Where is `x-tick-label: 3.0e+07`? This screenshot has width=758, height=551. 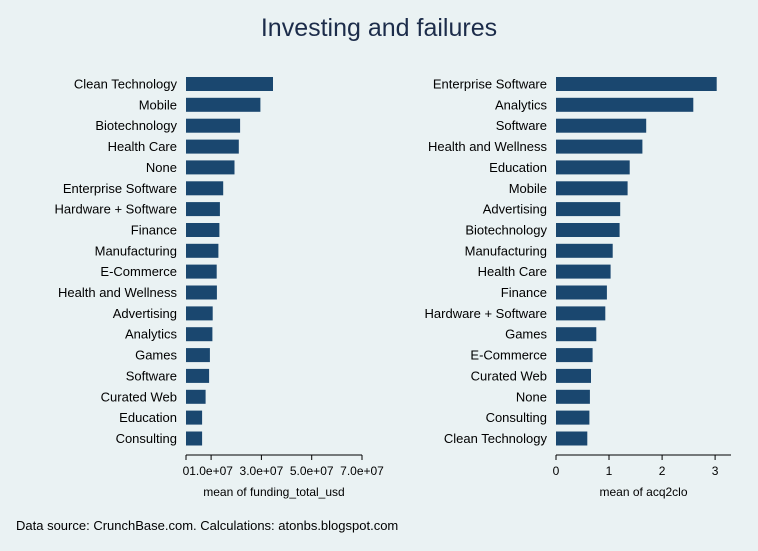 x-tick-label: 3.0e+07 is located at coordinates (262, 471).